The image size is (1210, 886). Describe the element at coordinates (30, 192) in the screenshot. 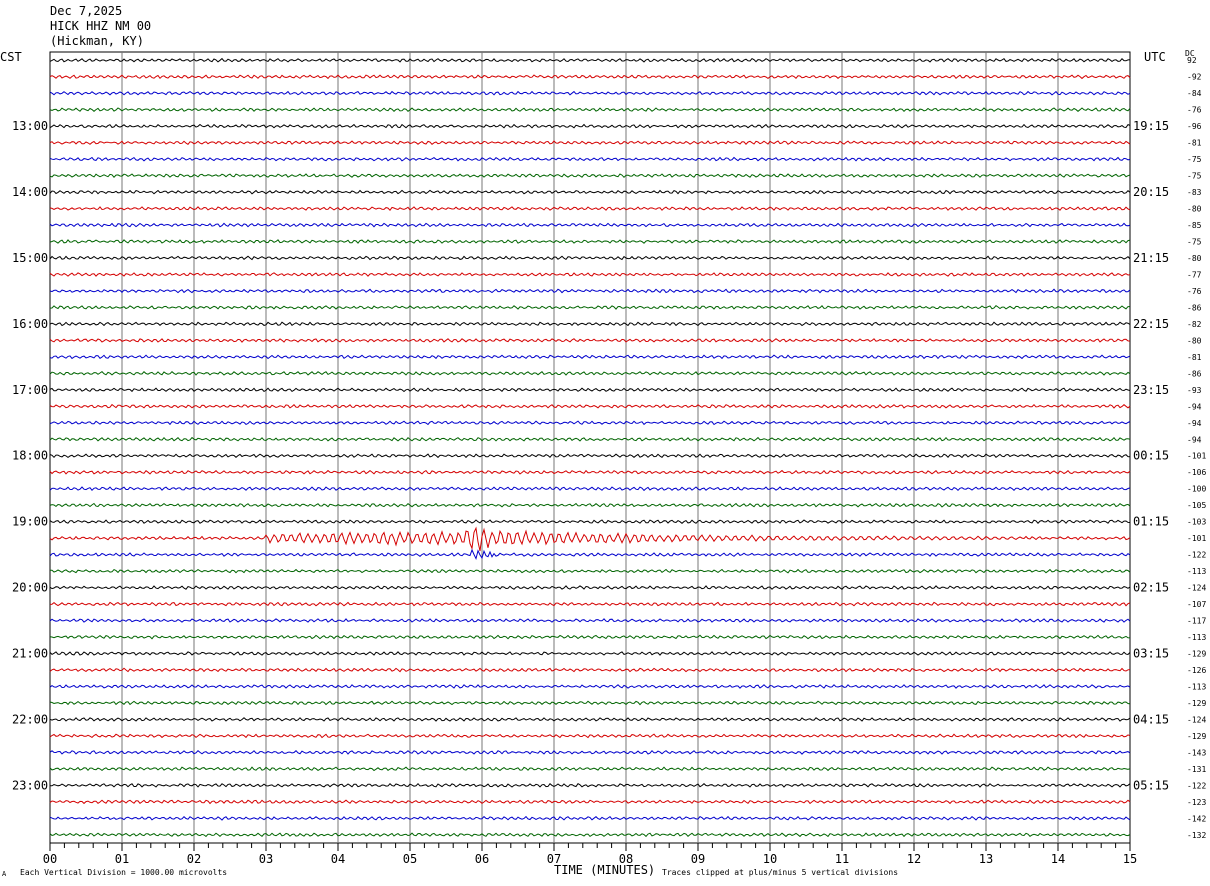

I see `left-hour-label: 14:00` at that location.